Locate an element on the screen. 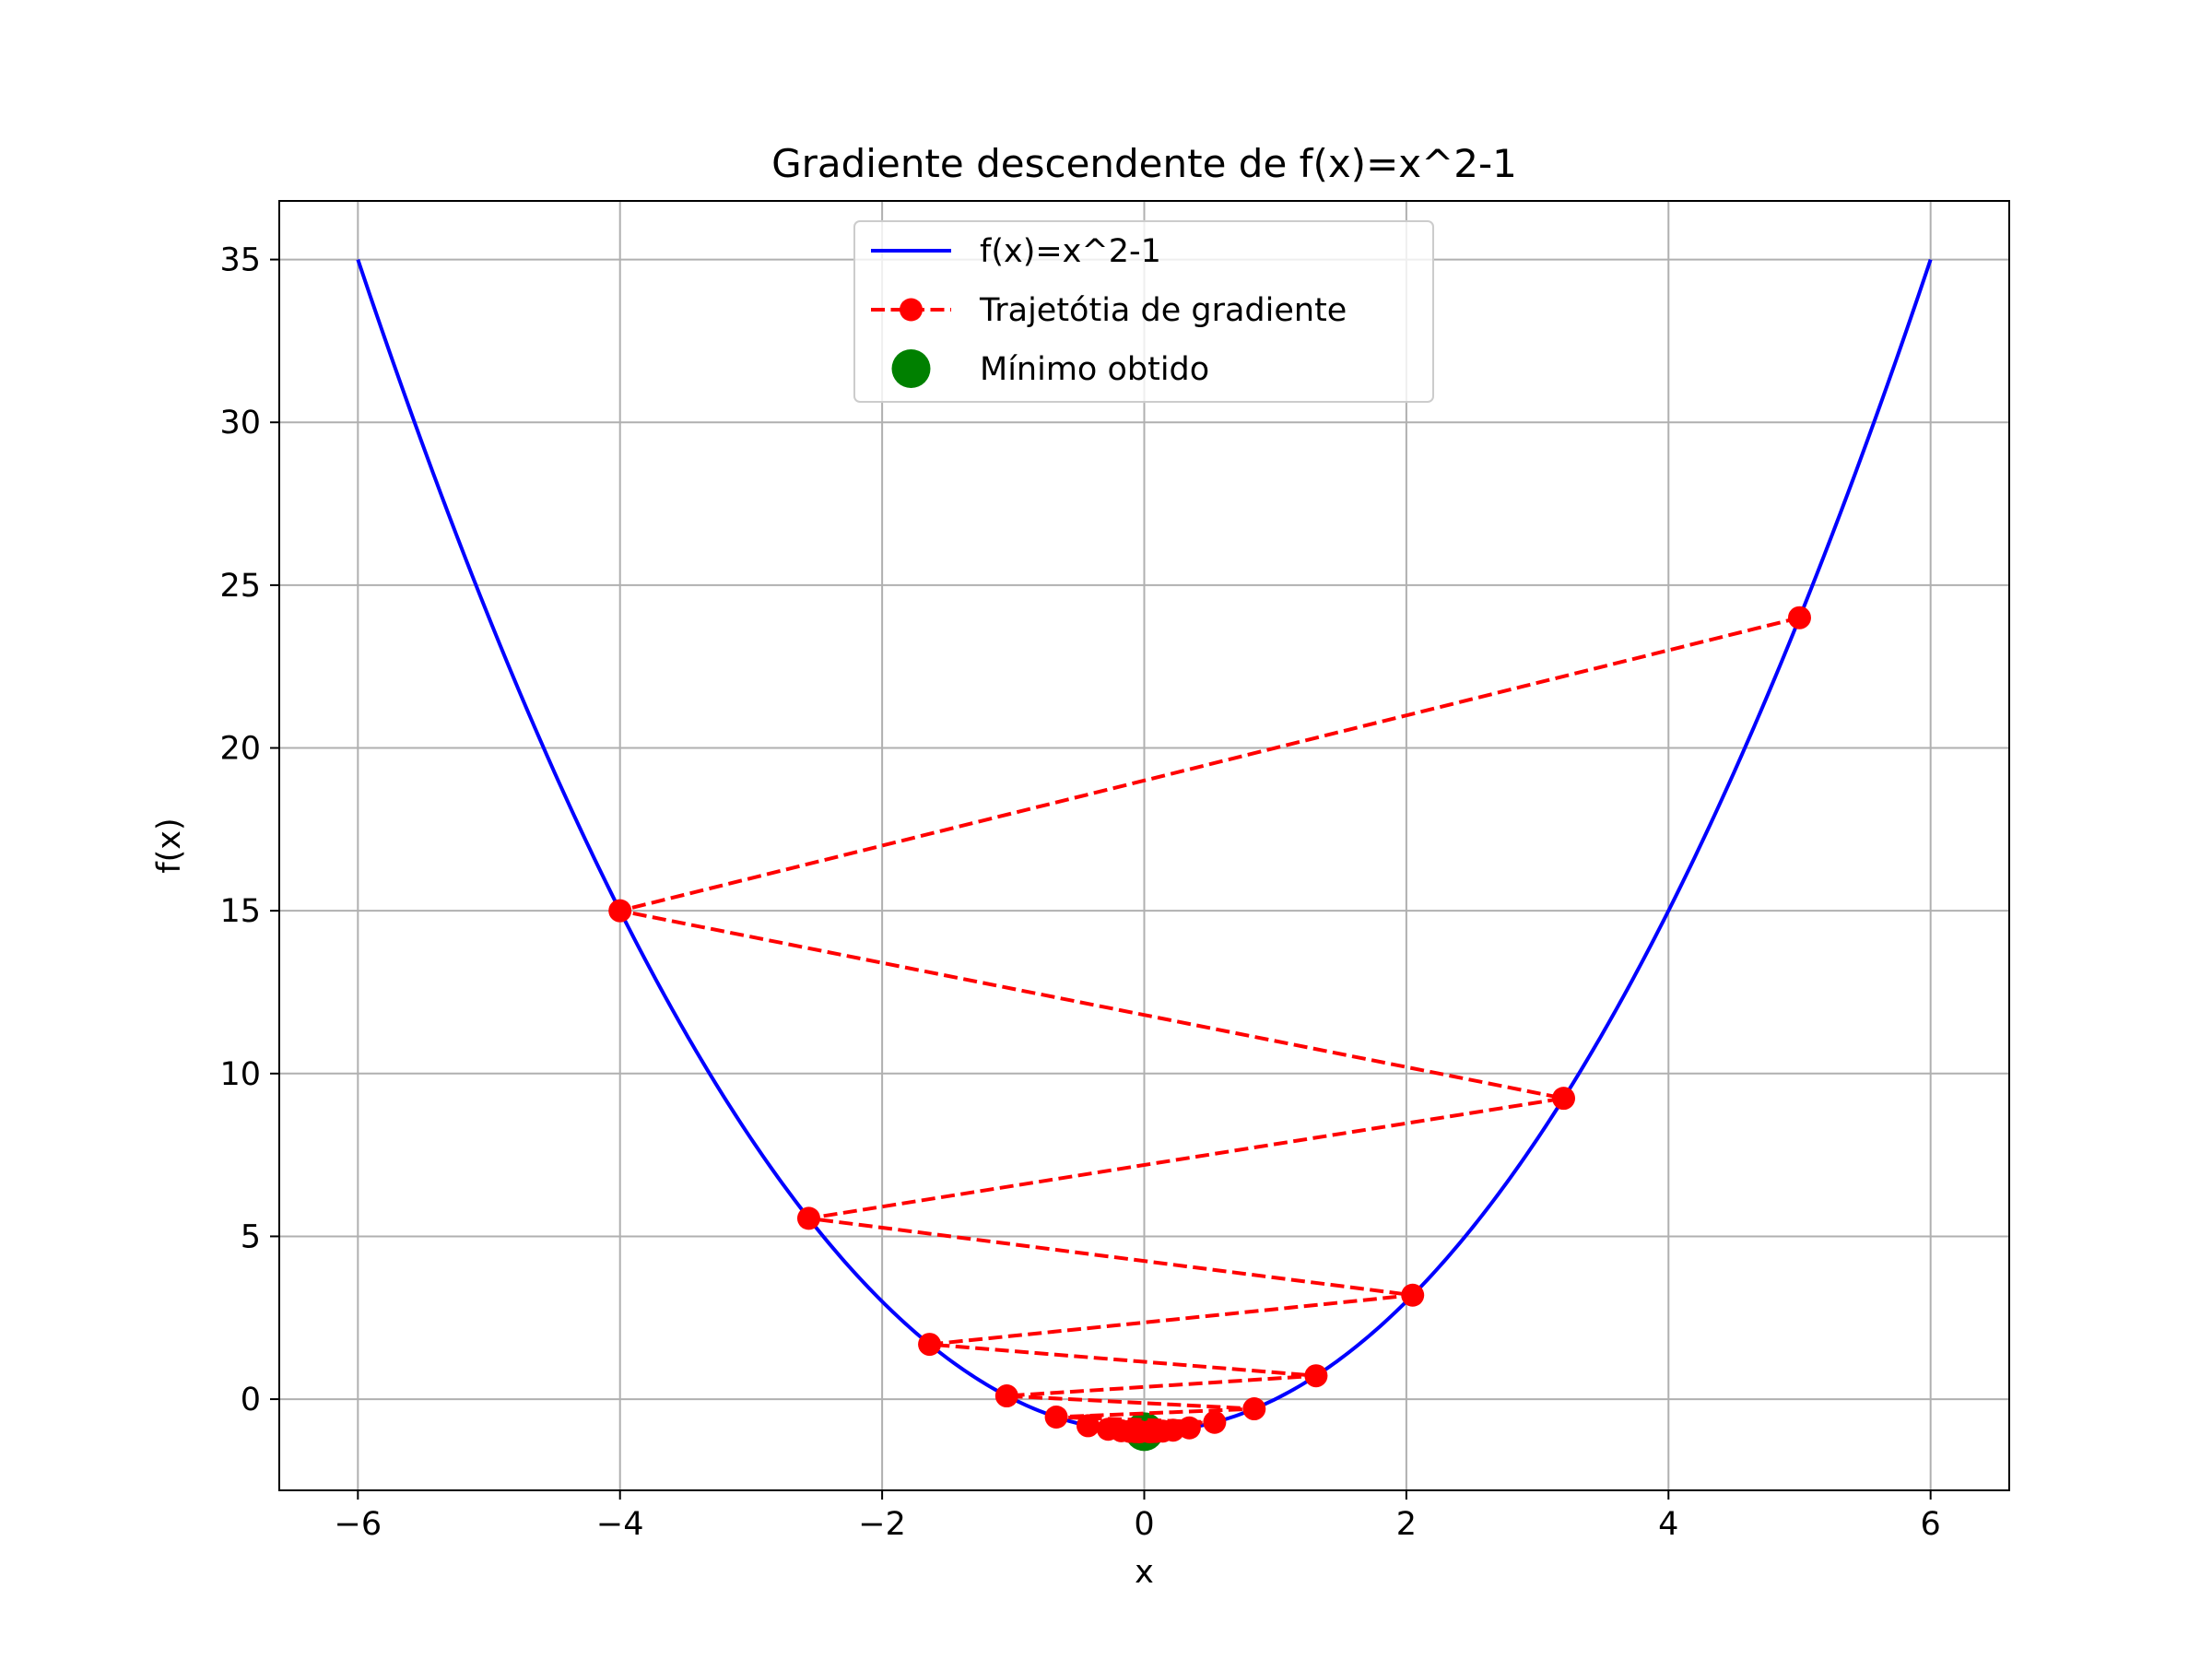 The height and width of the screenshot is (1659, 2212). x-tick-label: 0 is located at coordinates (1144, 1524).